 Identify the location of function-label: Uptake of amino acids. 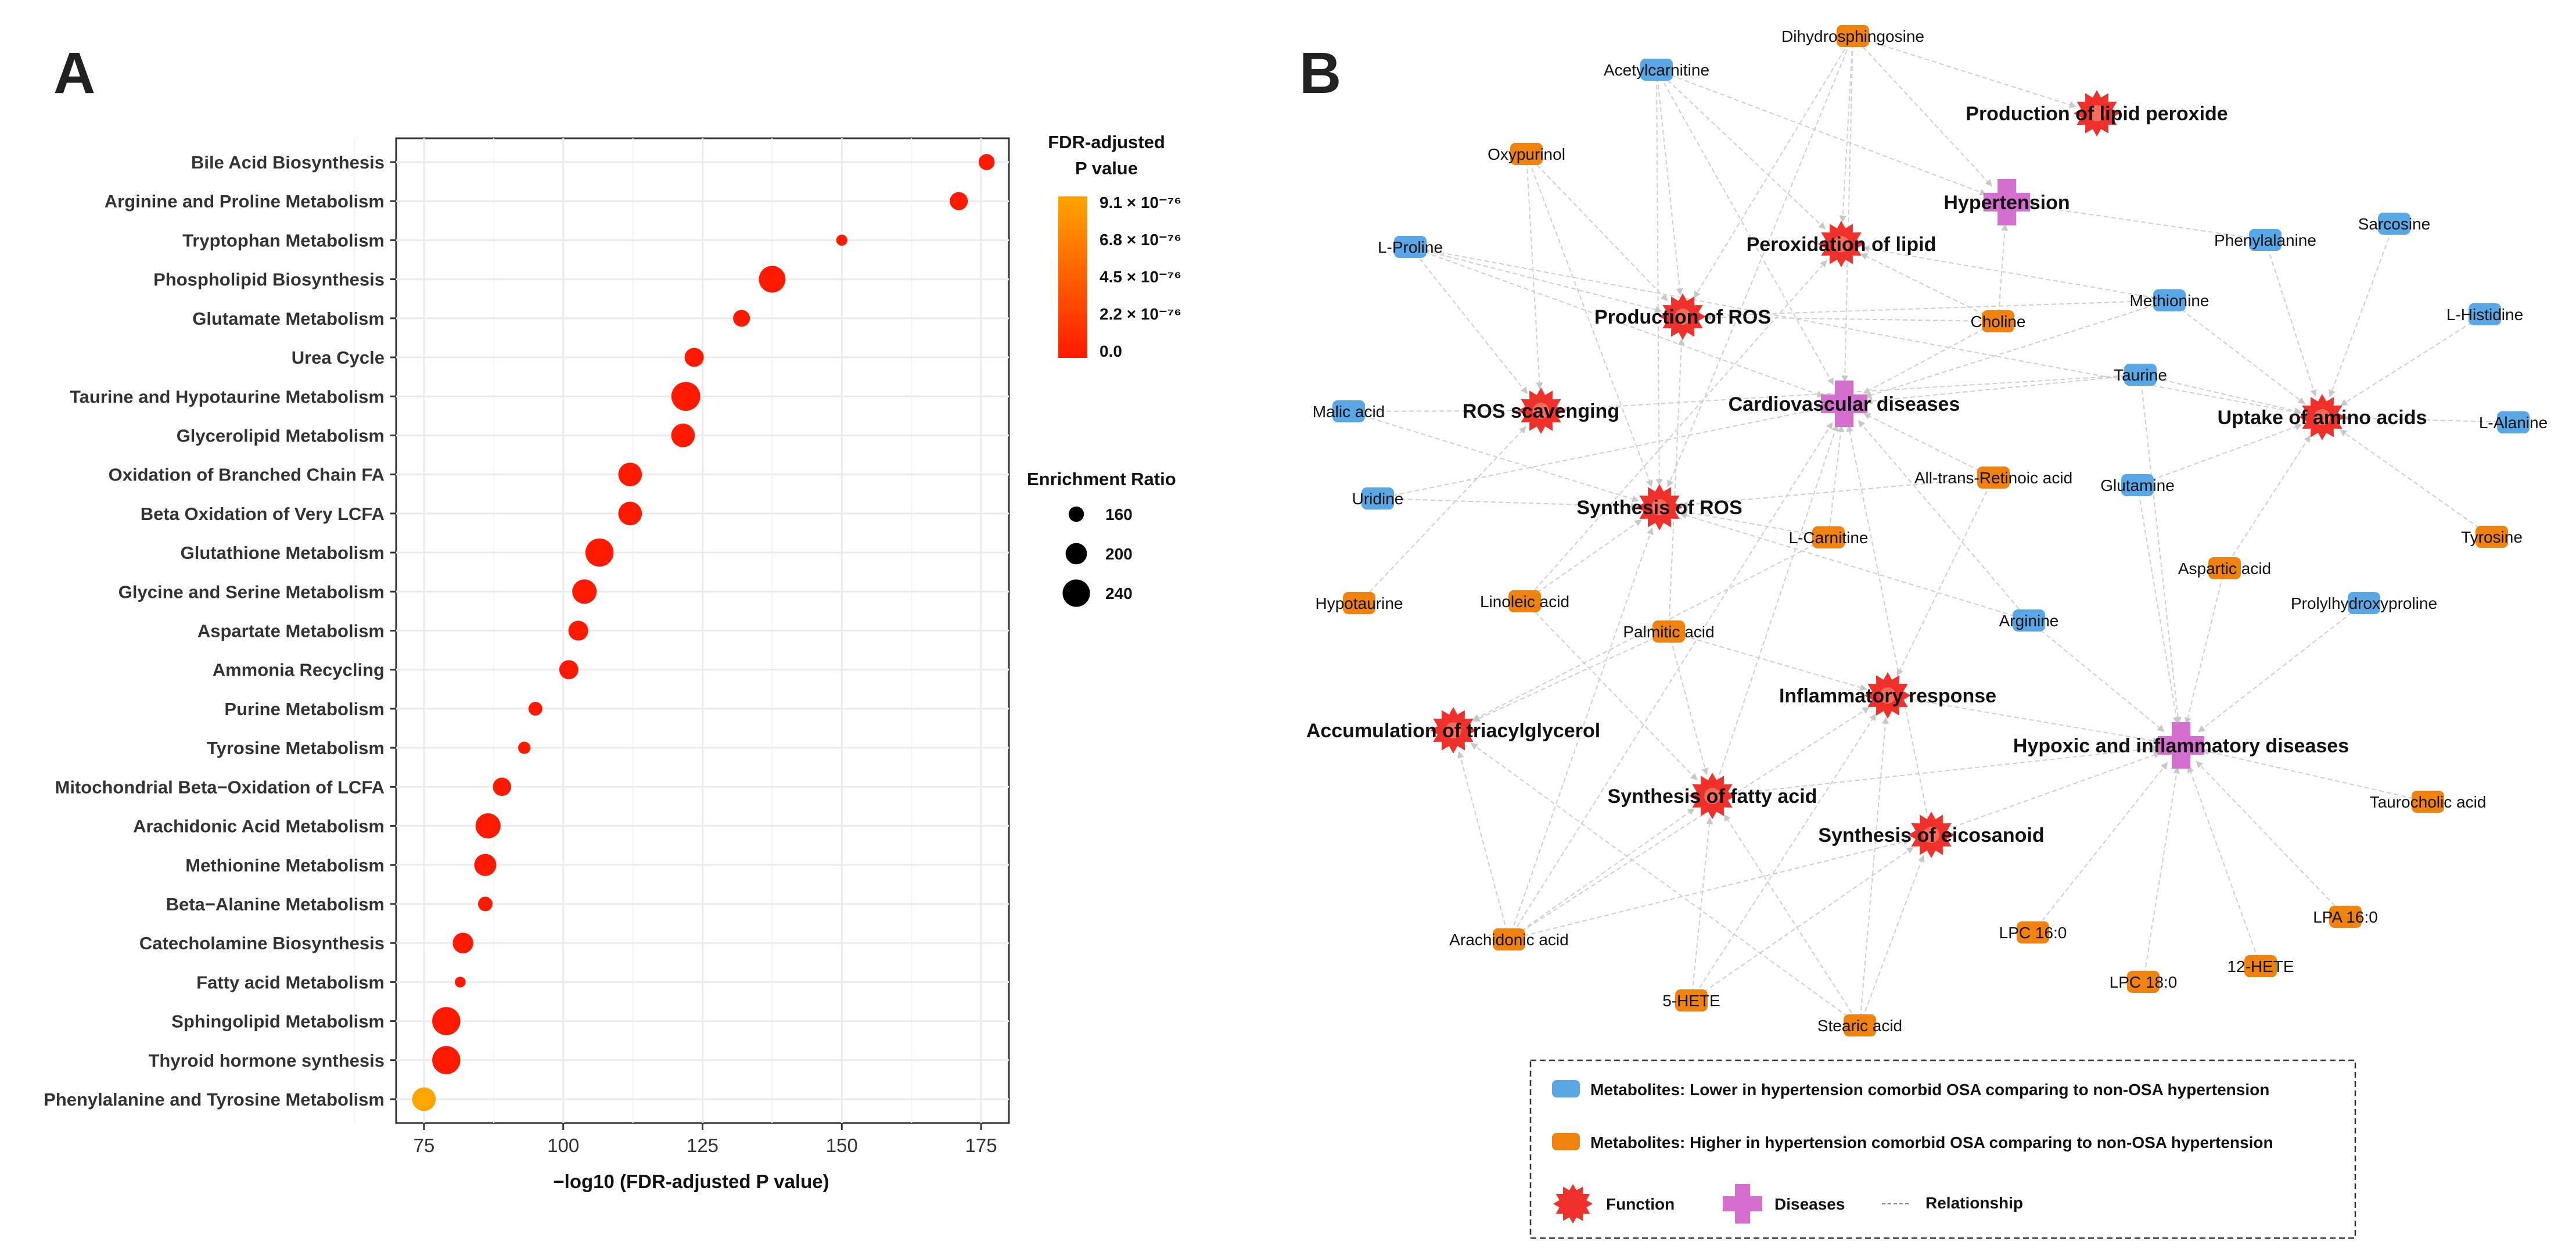
(2322, 418).